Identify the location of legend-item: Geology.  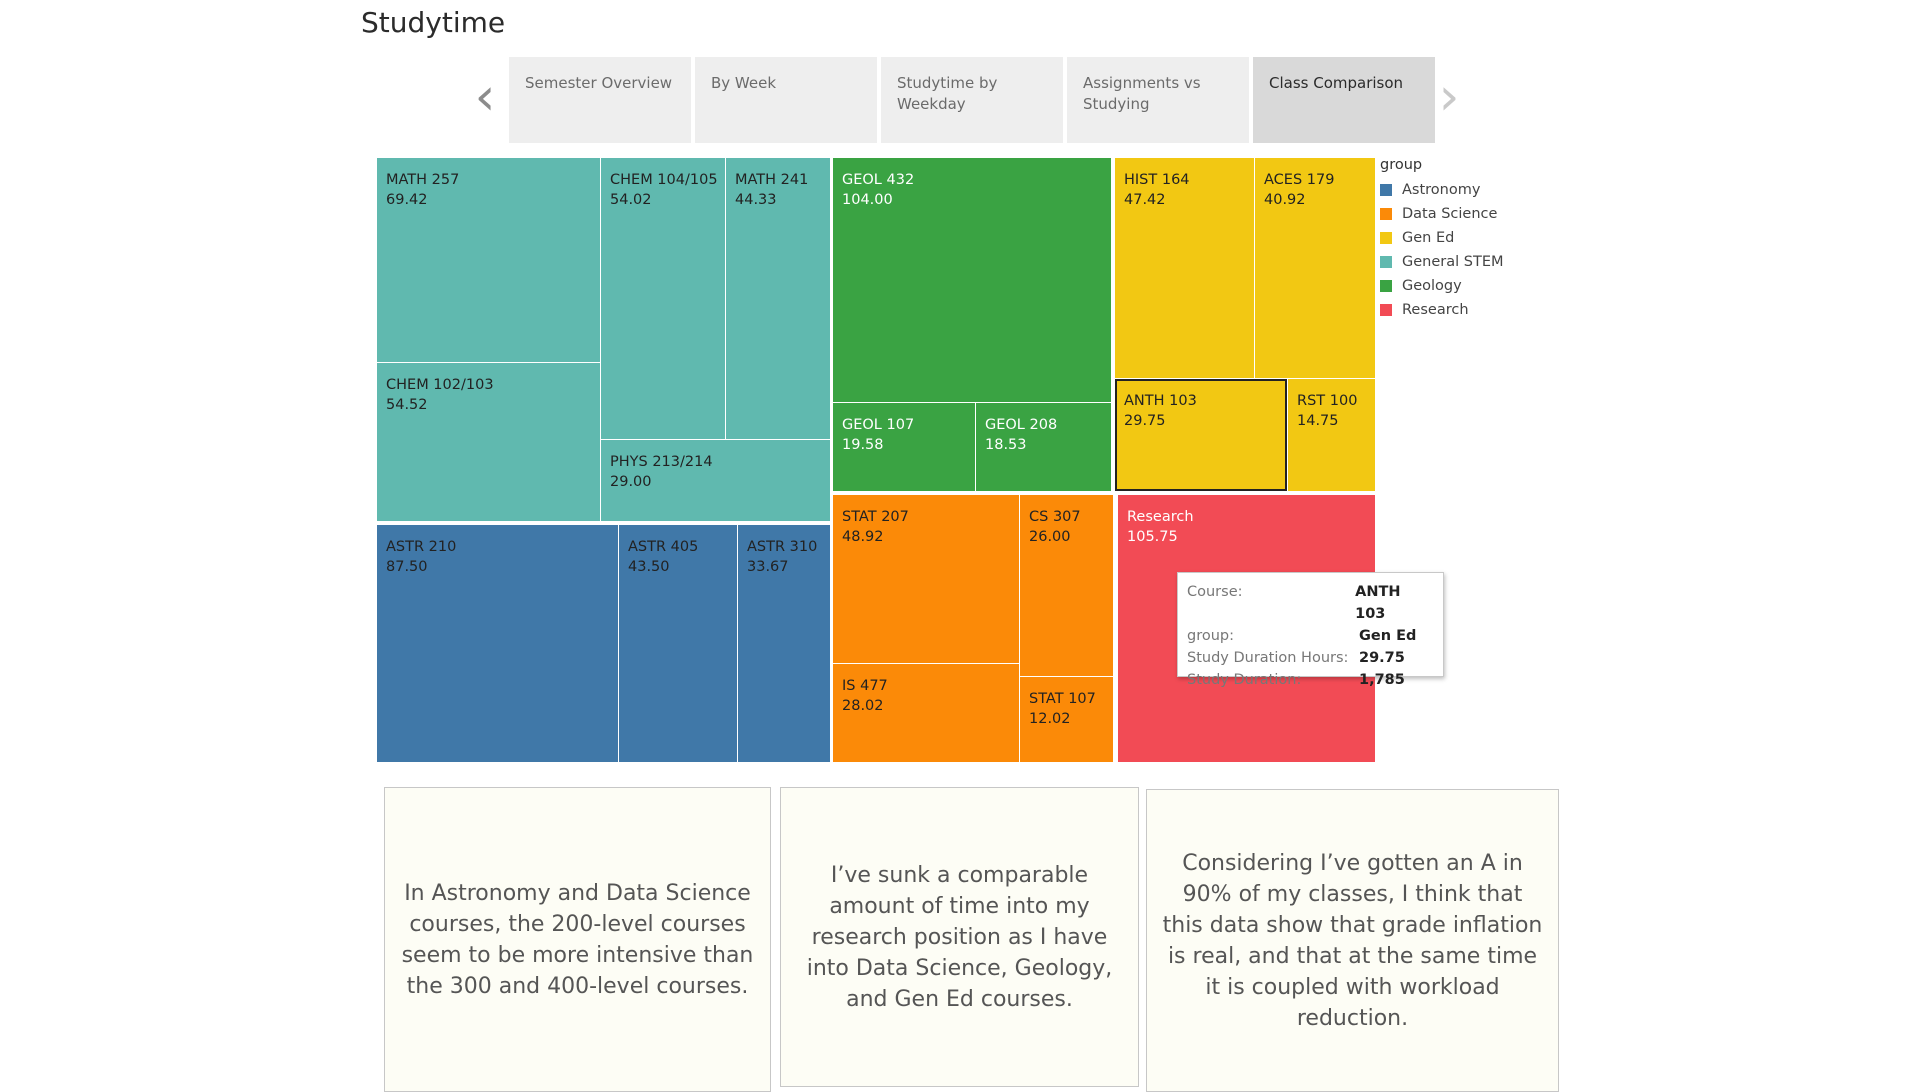
(1442, 286).